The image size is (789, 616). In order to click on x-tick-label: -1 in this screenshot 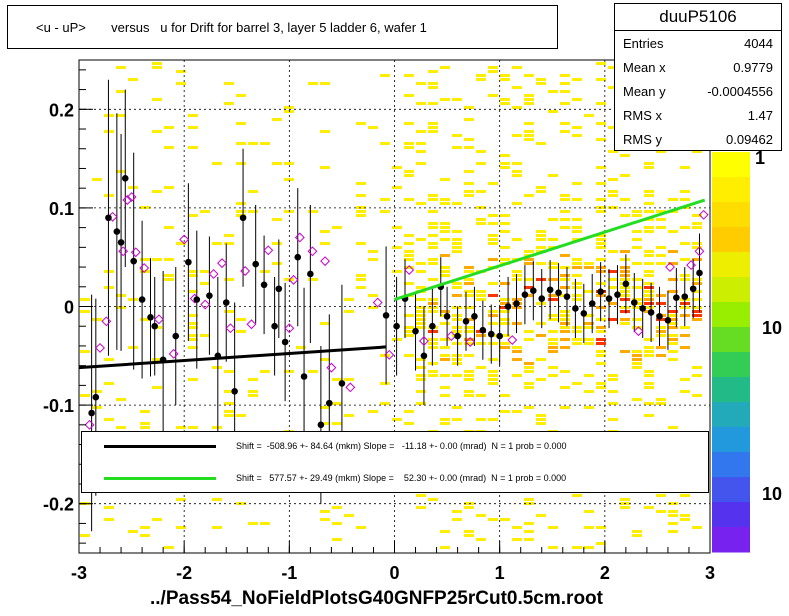, I will do `click(289, 573)`.